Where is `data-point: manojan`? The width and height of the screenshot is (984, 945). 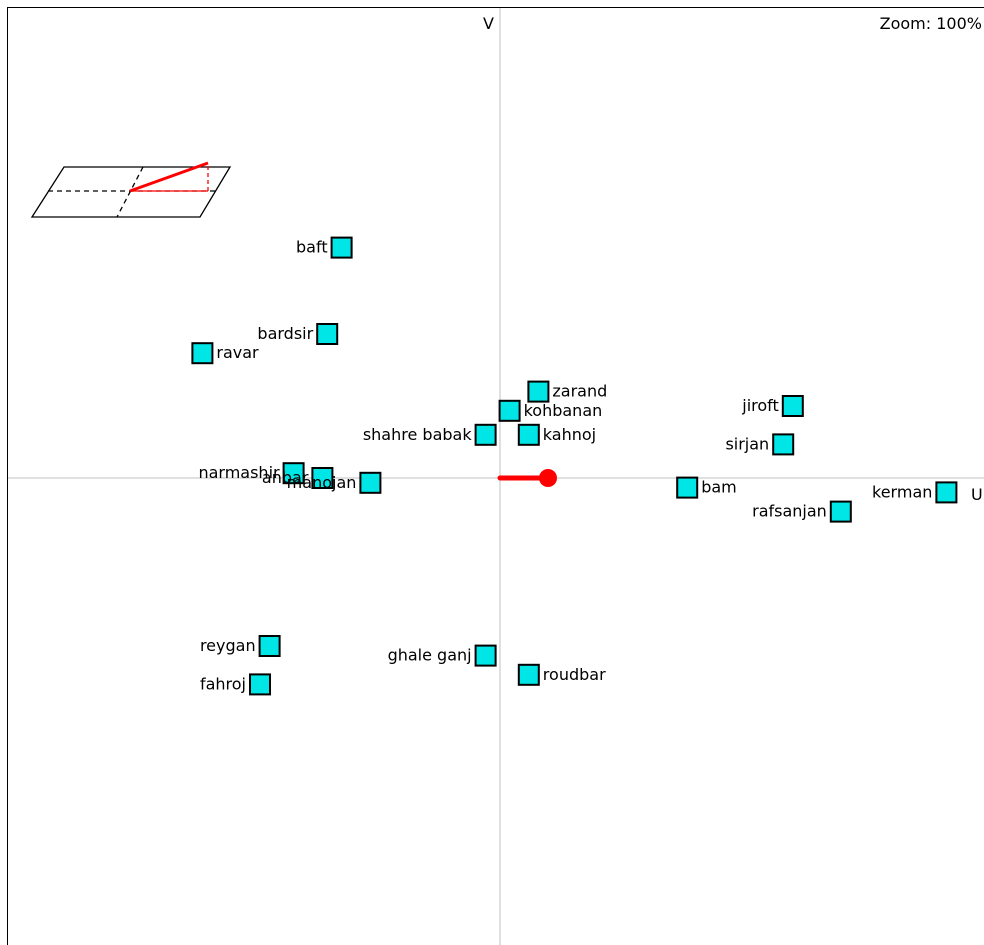 data-point: manojan is located at coordinates (334, 482).